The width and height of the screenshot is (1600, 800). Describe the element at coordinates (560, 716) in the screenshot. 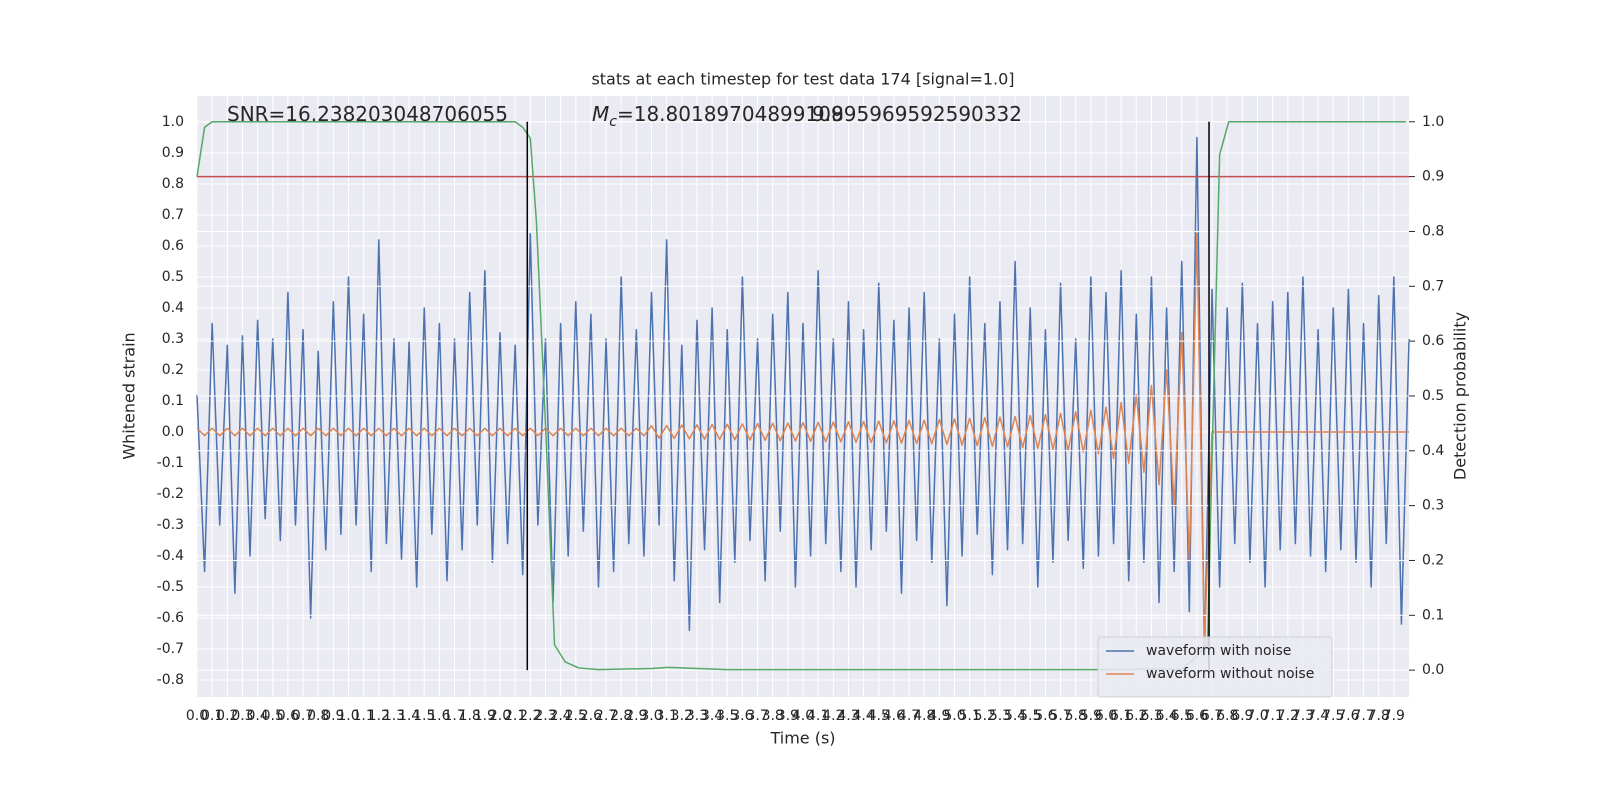

I see `x-tick-label: 2.4` at that location.